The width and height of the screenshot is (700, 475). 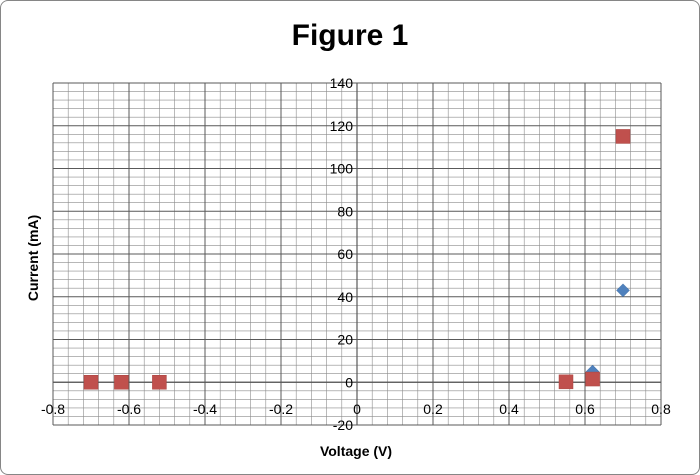 What do you see at coordinates (343, 425) in the screenshot?
I see `y-tick-label: -20` at bounding box center [343, 425].